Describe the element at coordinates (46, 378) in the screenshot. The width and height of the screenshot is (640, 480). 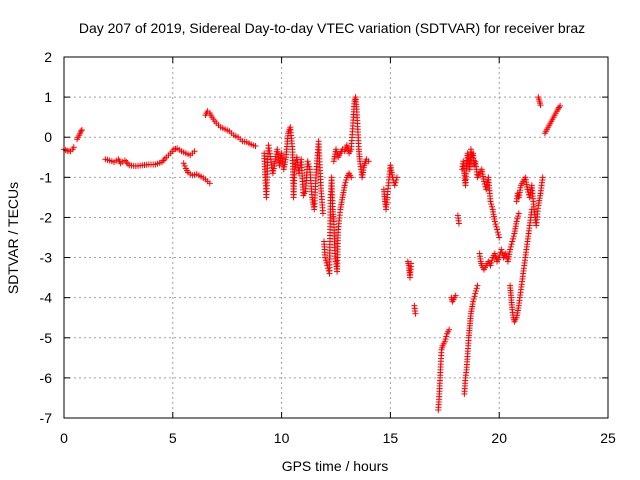
I see `y-tick-label: -6` at that location.